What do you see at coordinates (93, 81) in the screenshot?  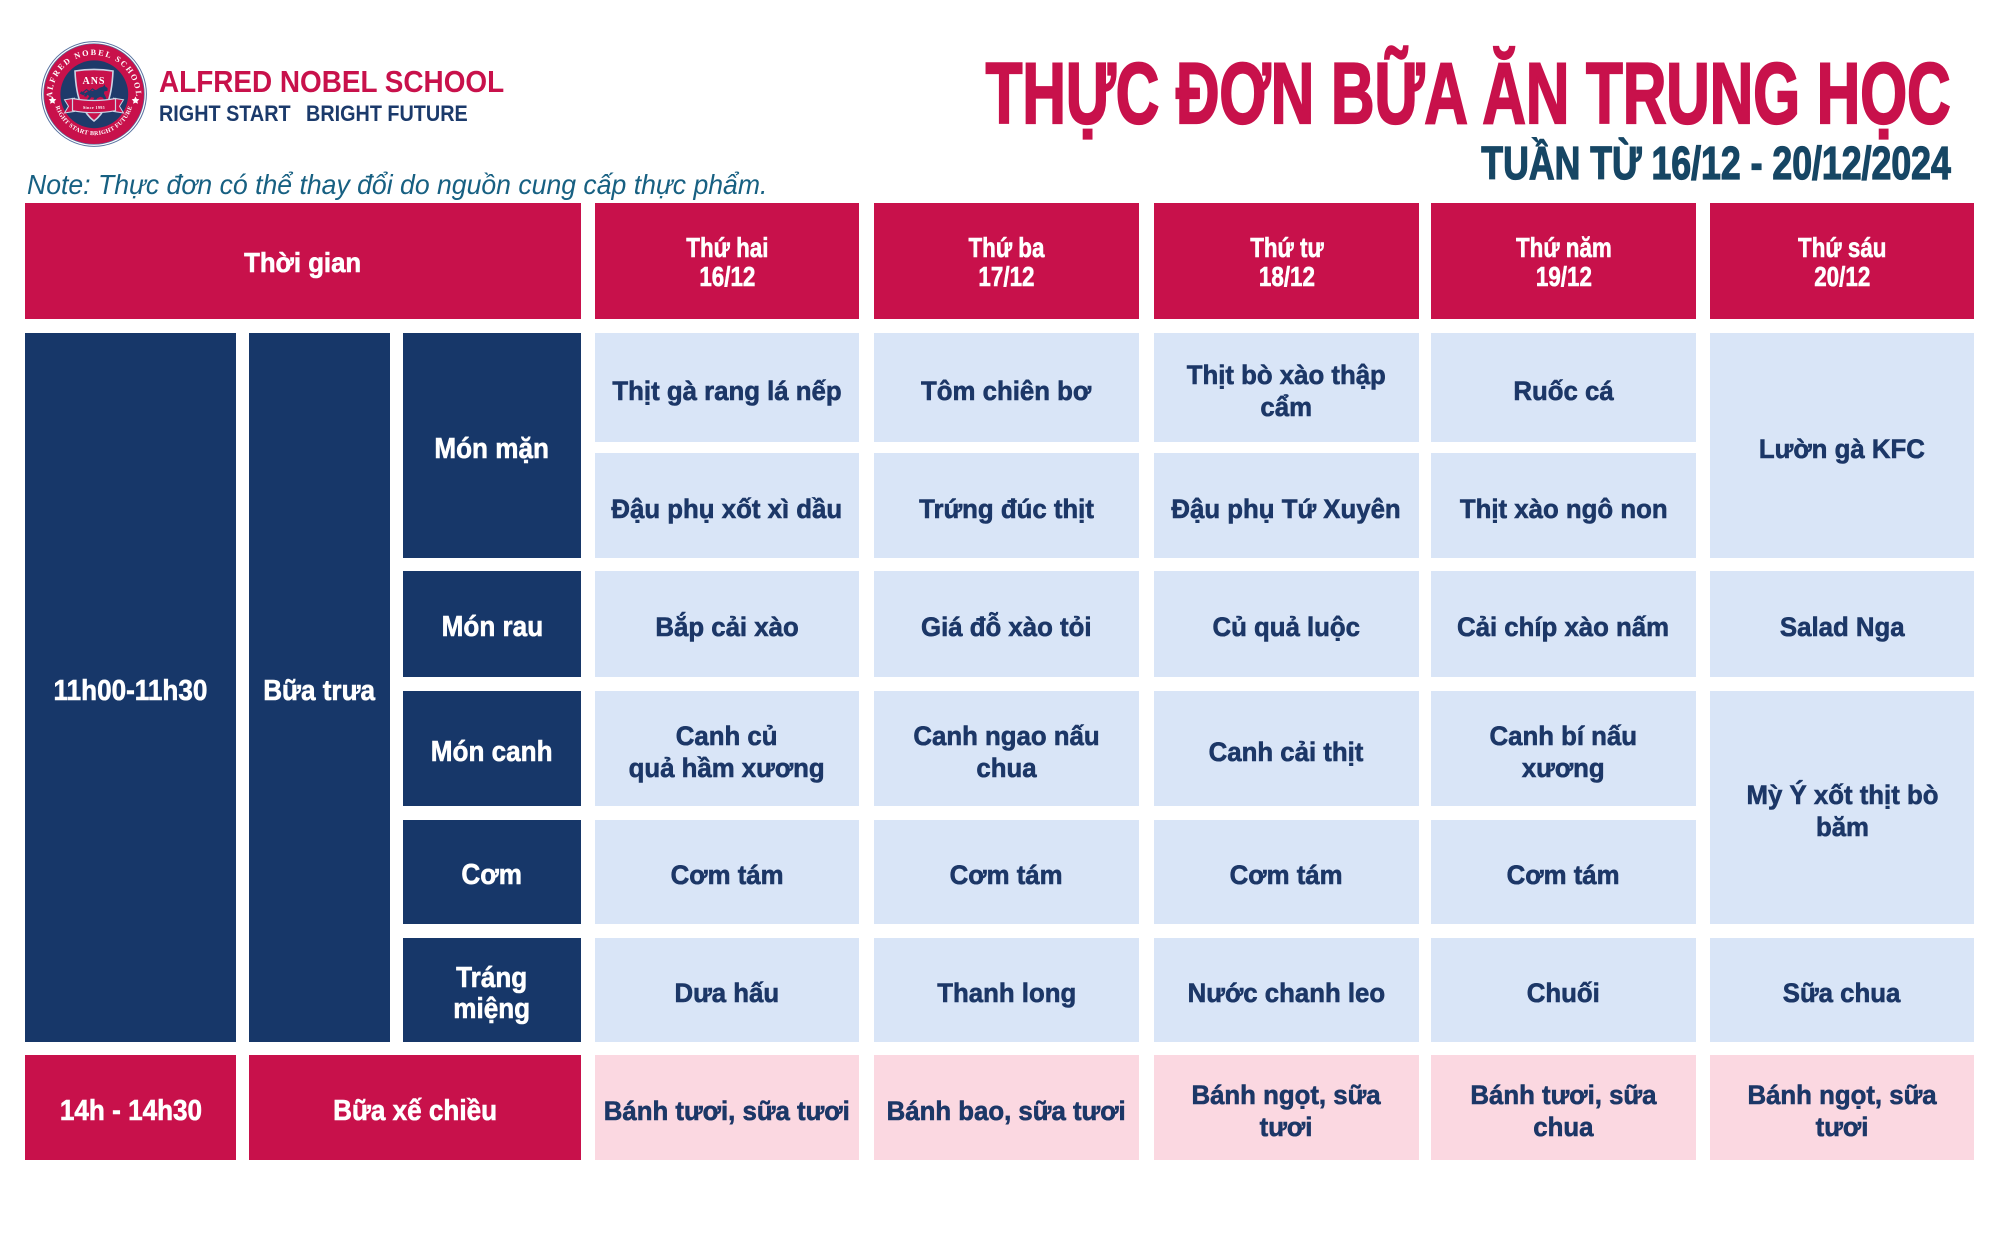 I see `svg-text: ANS` at bounding box center [93, 81].